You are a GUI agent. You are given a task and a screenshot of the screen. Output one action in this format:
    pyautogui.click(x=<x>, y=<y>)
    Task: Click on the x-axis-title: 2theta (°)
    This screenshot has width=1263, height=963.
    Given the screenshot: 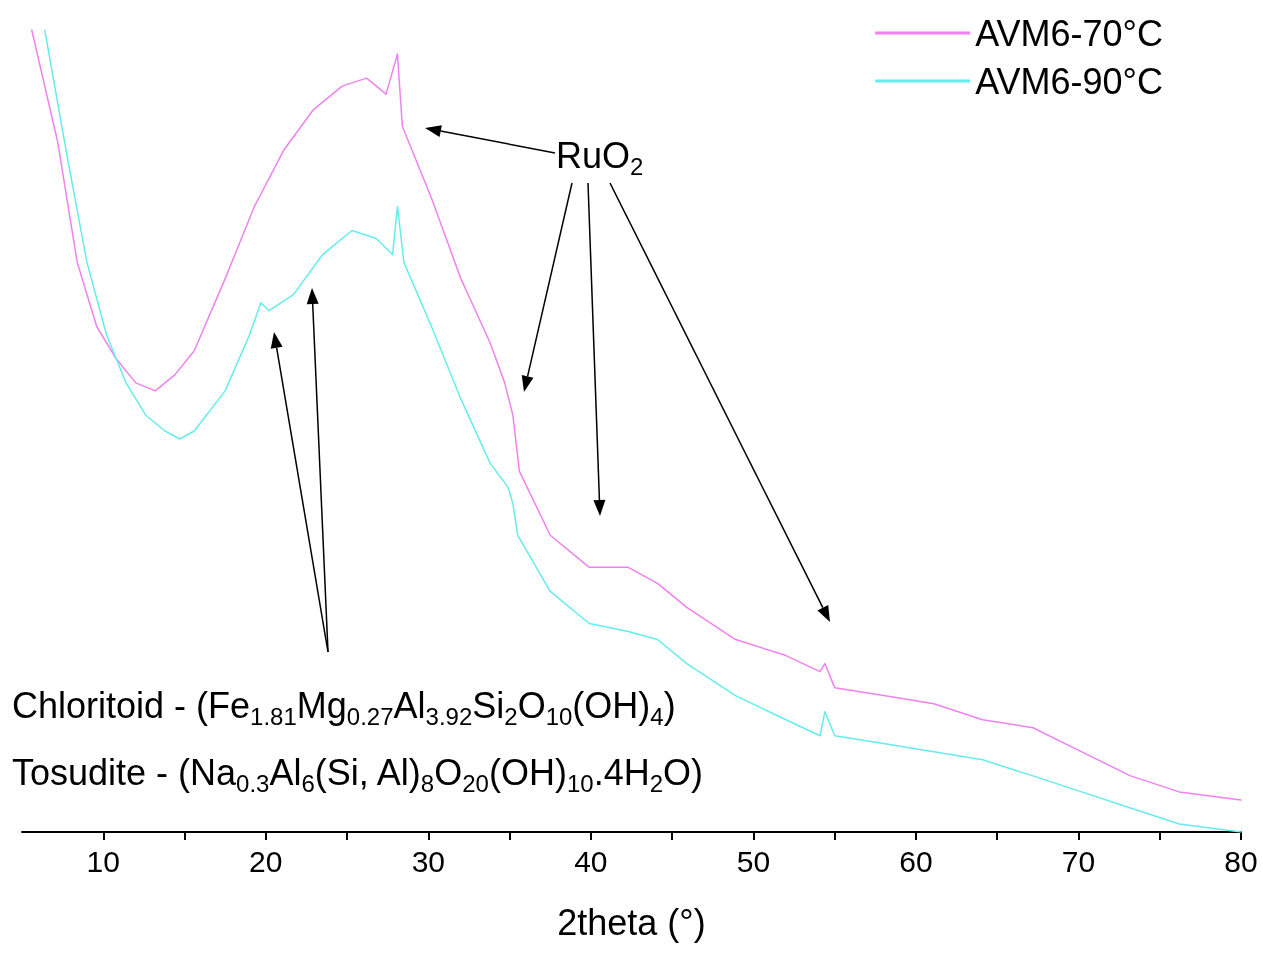 What is the action you would take?
    pyautogui.click(x=631, y=922)
    